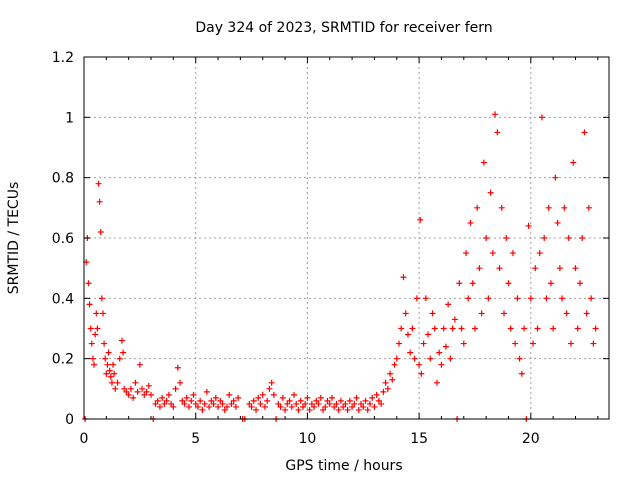 The height and width of the screenshot is (480, 640). Describe the element at coordinates (84, 439) in the screenshot. I see `x-tick-label: 0` at that location.